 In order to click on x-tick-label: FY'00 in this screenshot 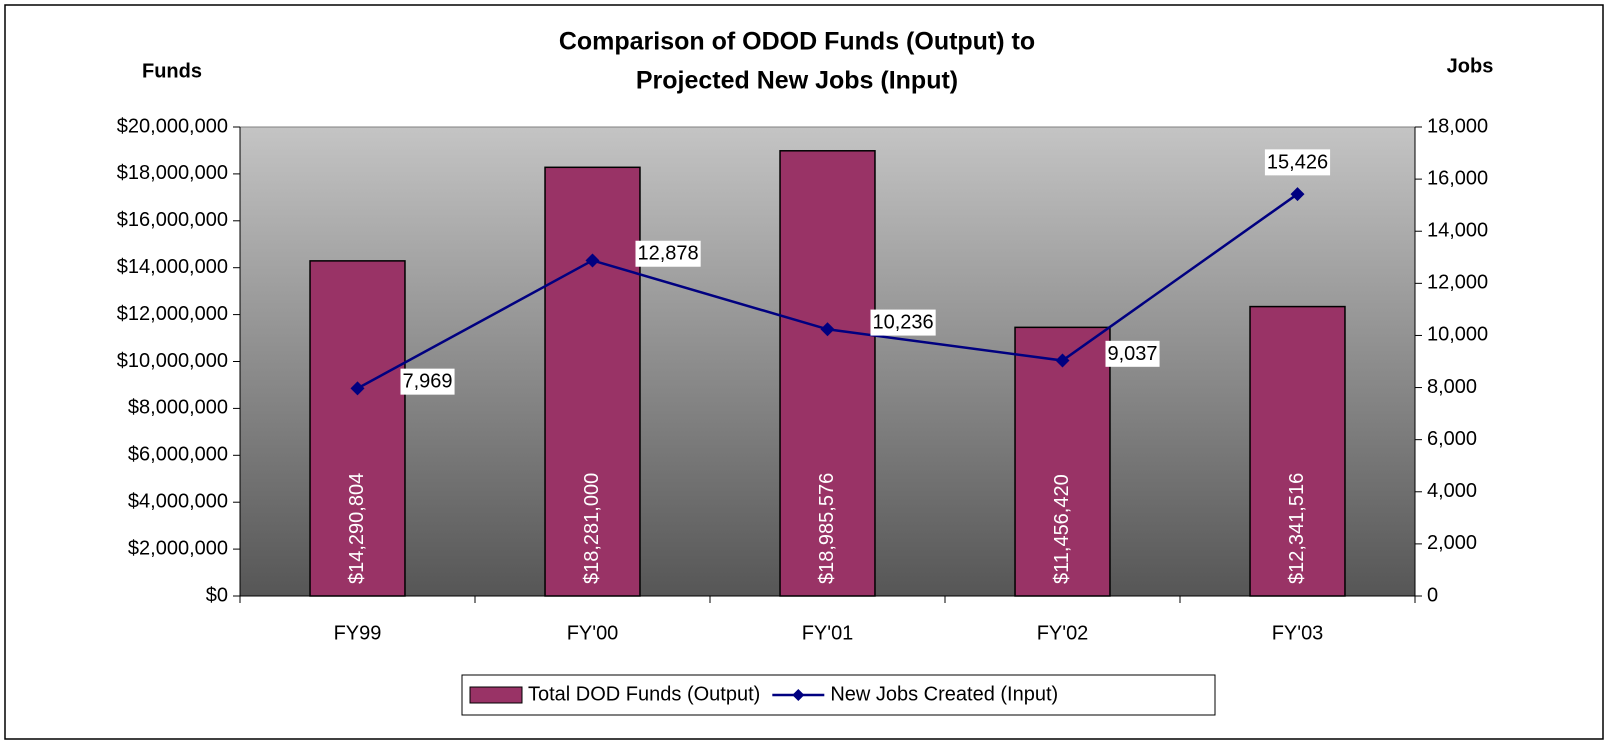, I will do `click(593, 633)`.